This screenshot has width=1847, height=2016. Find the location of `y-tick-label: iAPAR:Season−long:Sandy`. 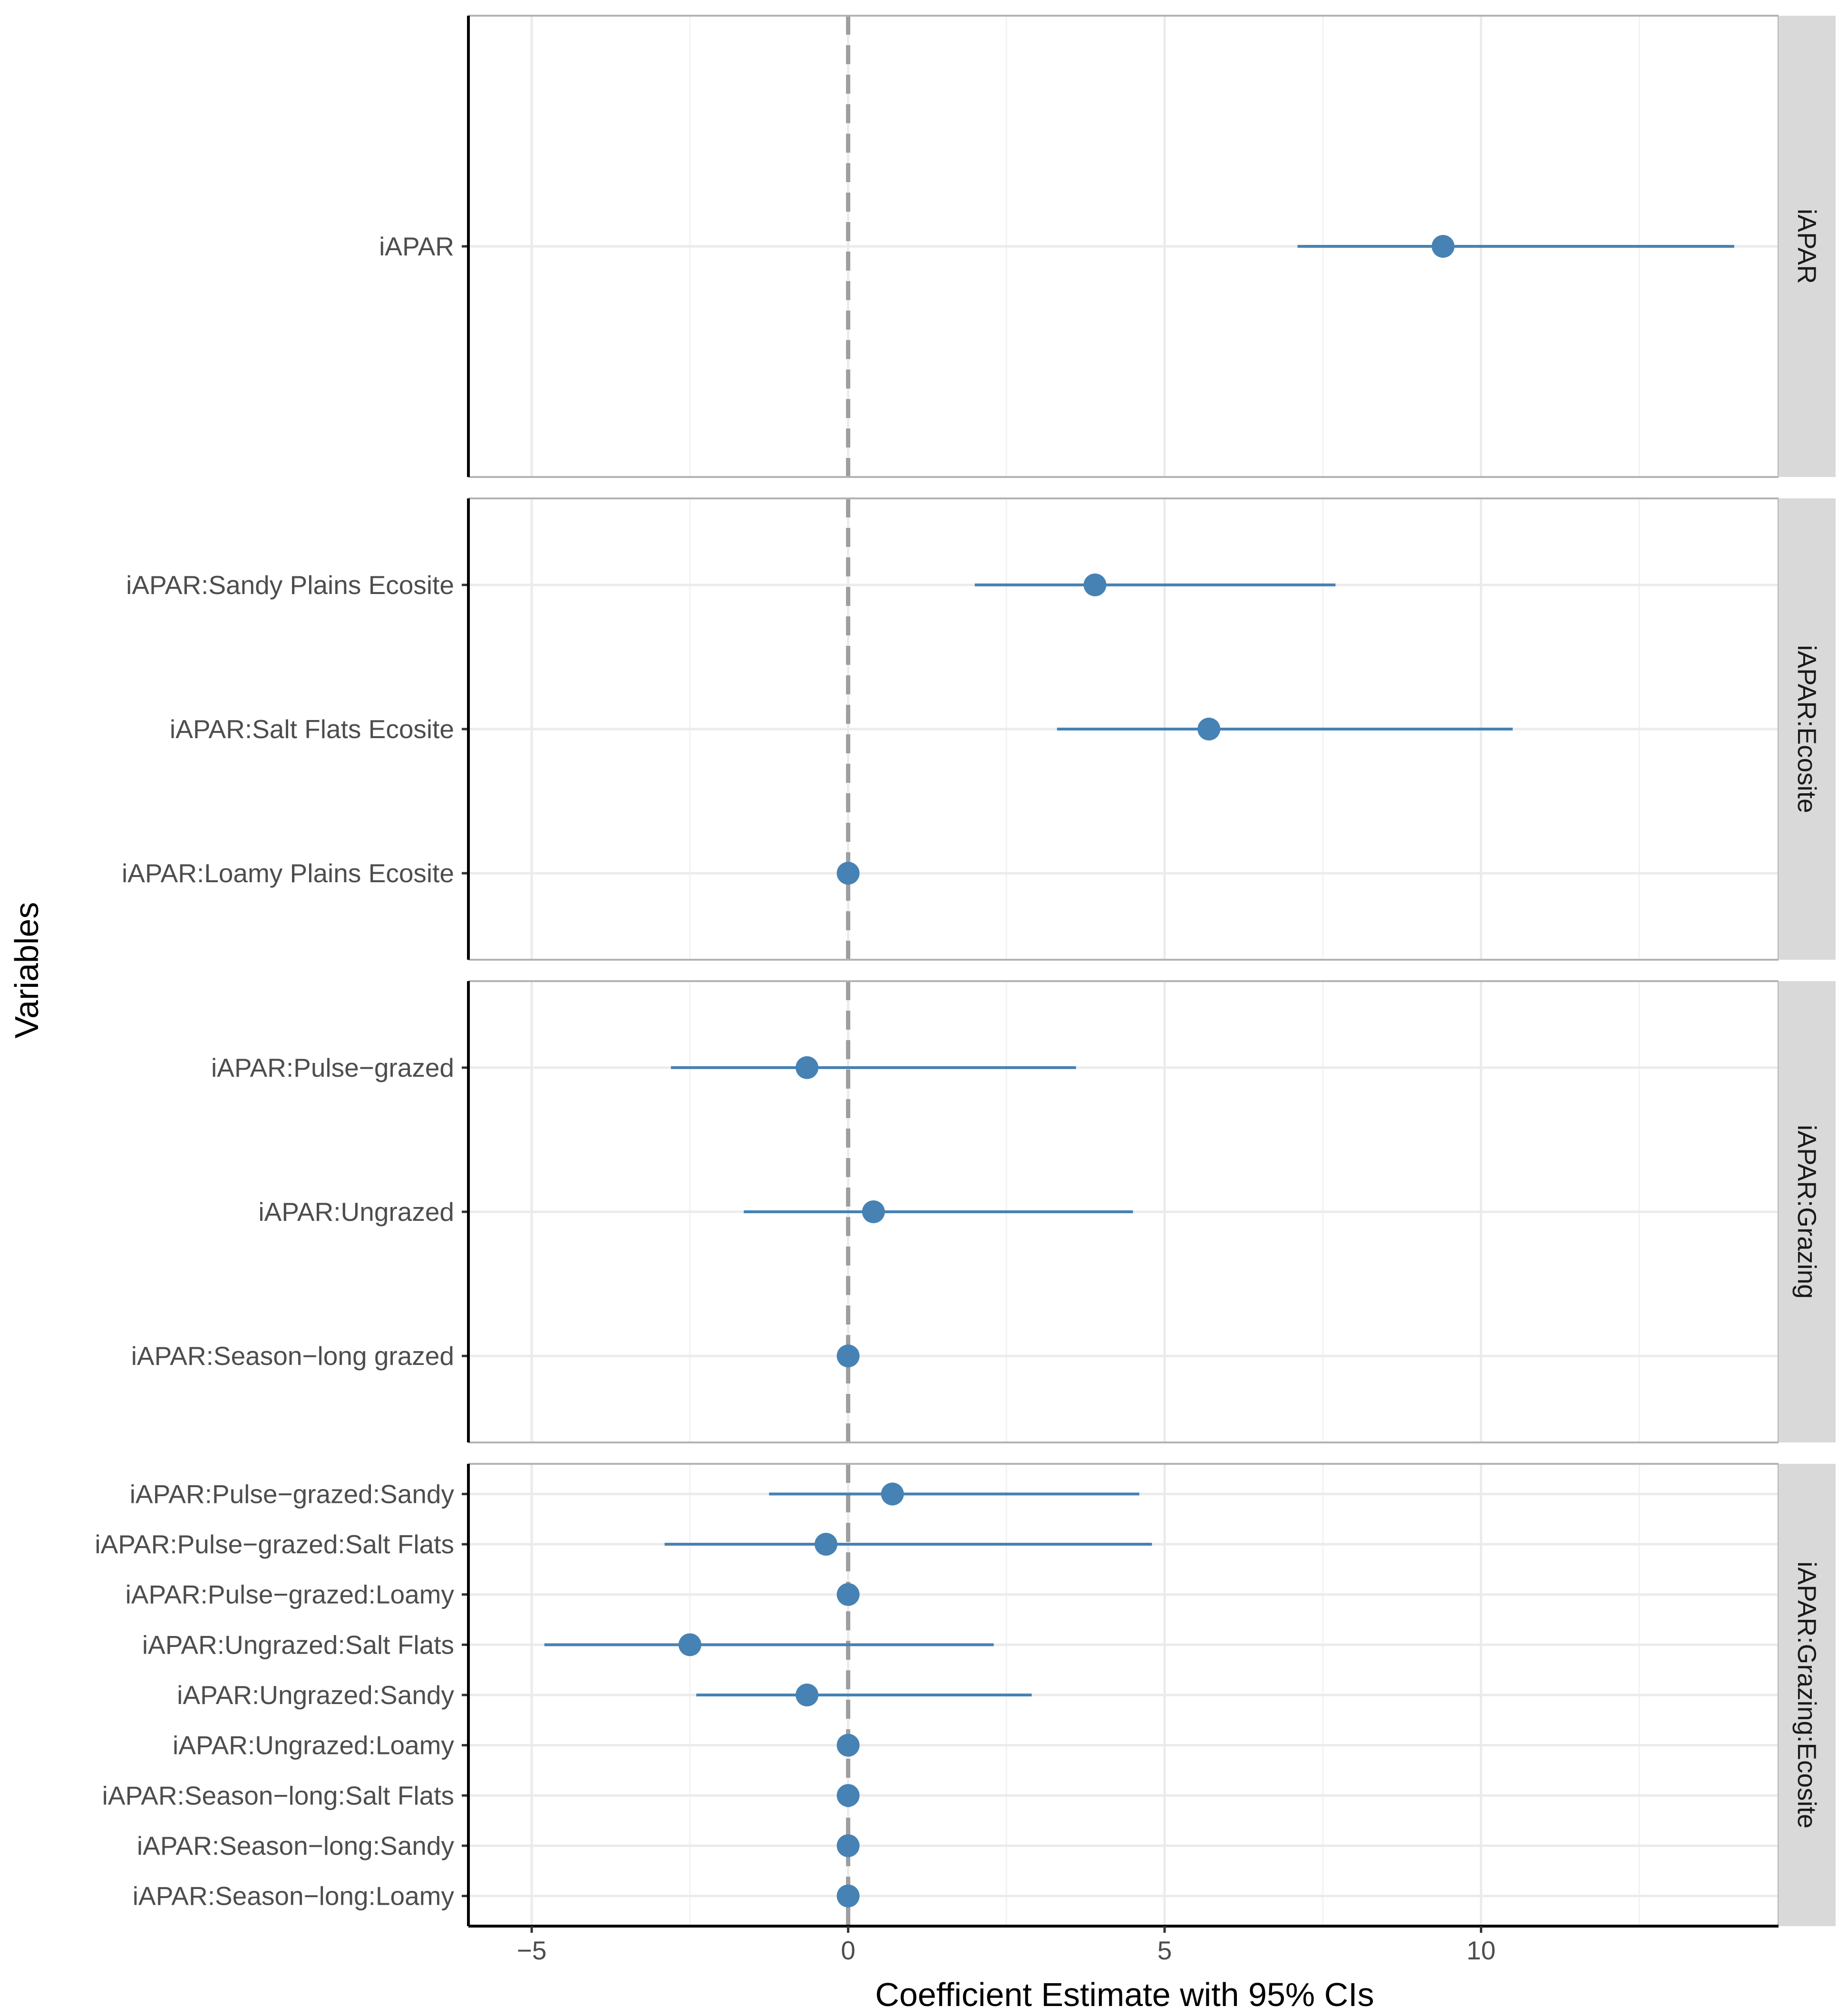

y-tick-label: iAPAR:Season−long:Sandy is located at coordinates (296, 1846).